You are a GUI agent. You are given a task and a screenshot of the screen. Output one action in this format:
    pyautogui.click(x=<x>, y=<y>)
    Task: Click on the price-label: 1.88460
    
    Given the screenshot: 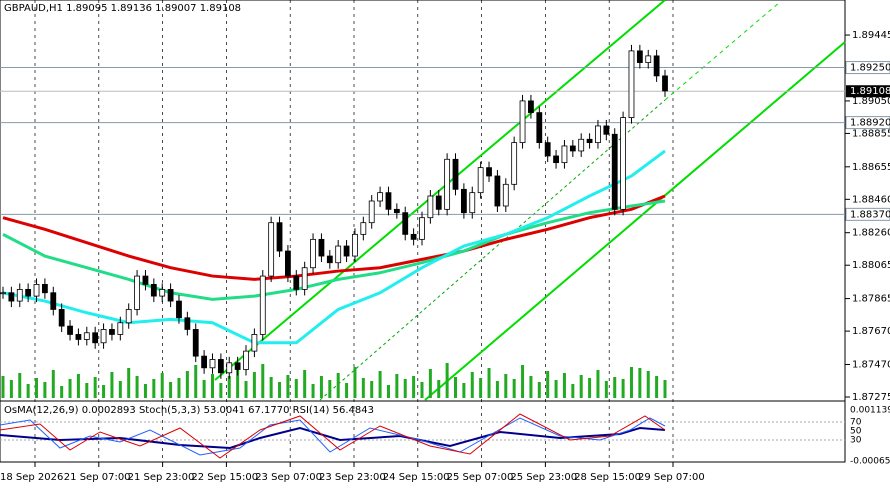 What is the action you would take?
    pyautogui.click(x=871, y=199)
    